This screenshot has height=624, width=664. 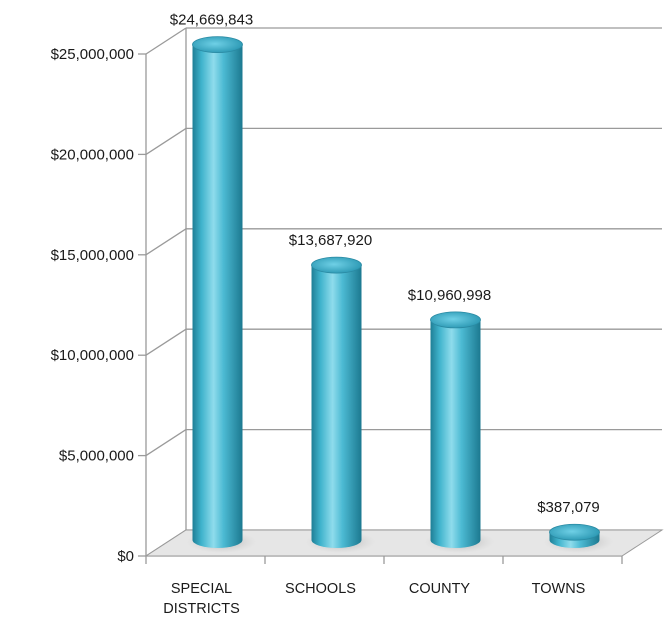 What do you see at coordinates (330, 240) in the screenshot?
I see `data-label: $13,687,920` at bounding box center [330, 240].